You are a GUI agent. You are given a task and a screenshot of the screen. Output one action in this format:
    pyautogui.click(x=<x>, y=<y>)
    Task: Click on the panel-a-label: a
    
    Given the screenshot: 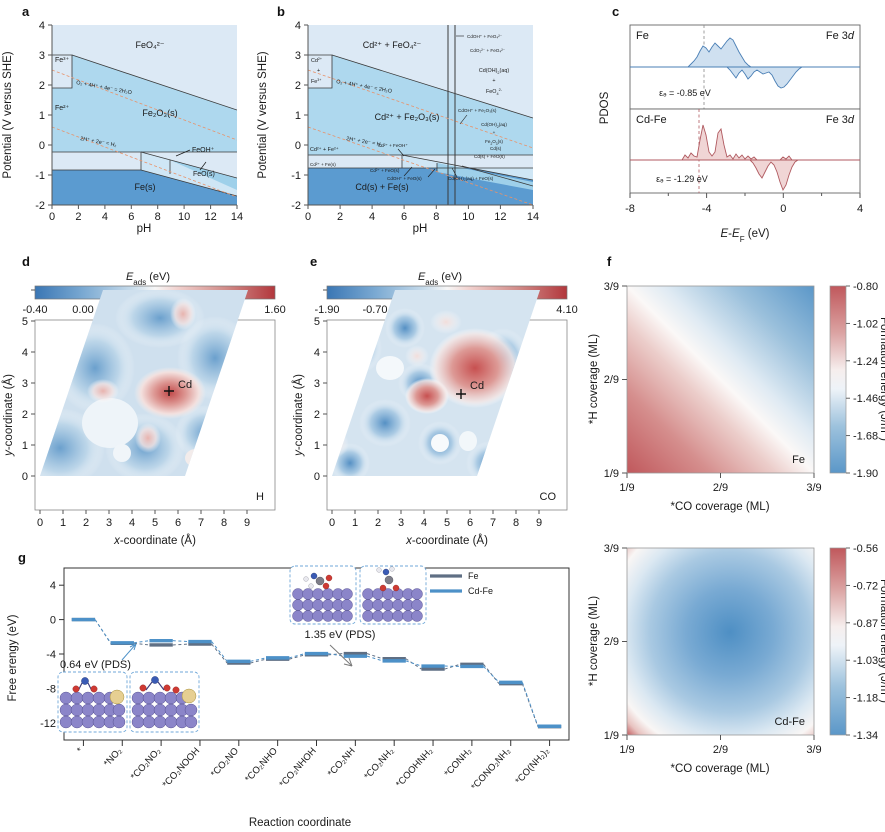 What is the action you would take?
    pyautogui.click(x=26, y=11)
    